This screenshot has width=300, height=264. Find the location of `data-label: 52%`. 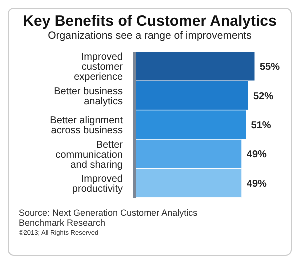

data-label: 52% is located at coordinates (263, 96).